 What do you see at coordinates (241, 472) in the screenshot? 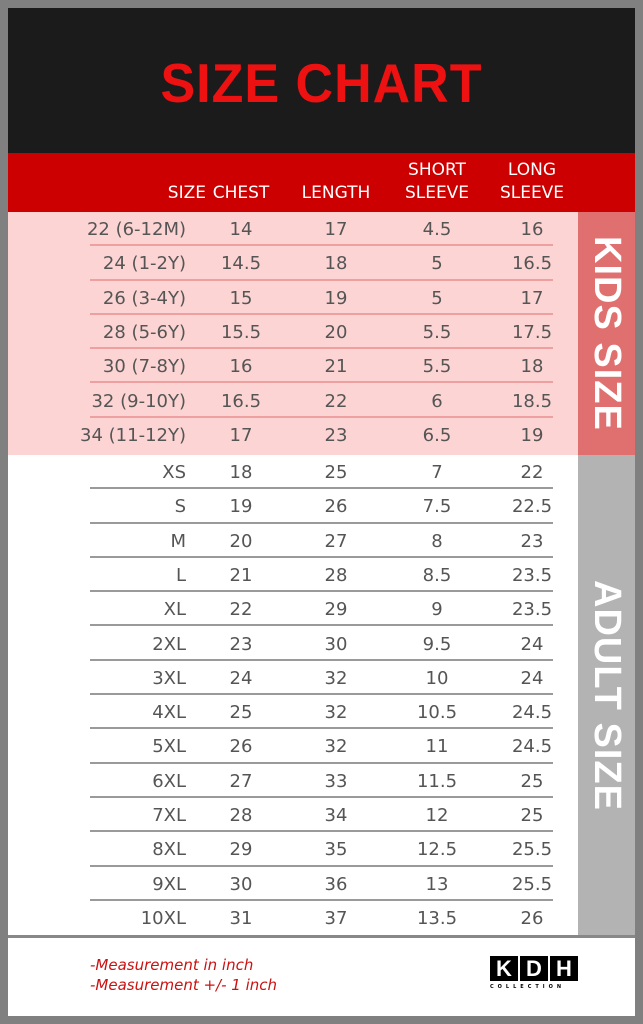
I see `cell-chest: 18` at bounding box center [241, 472].